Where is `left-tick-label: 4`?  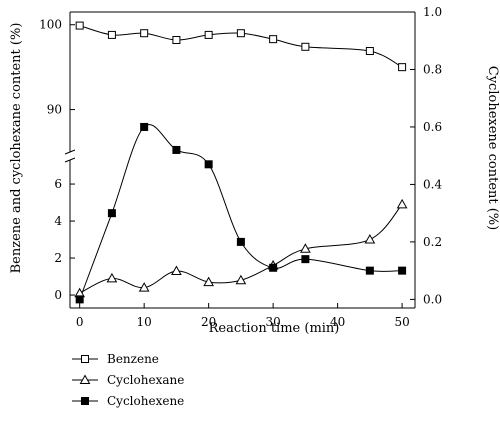
left-tick-label: 4 is located at coordinates (58, 221).